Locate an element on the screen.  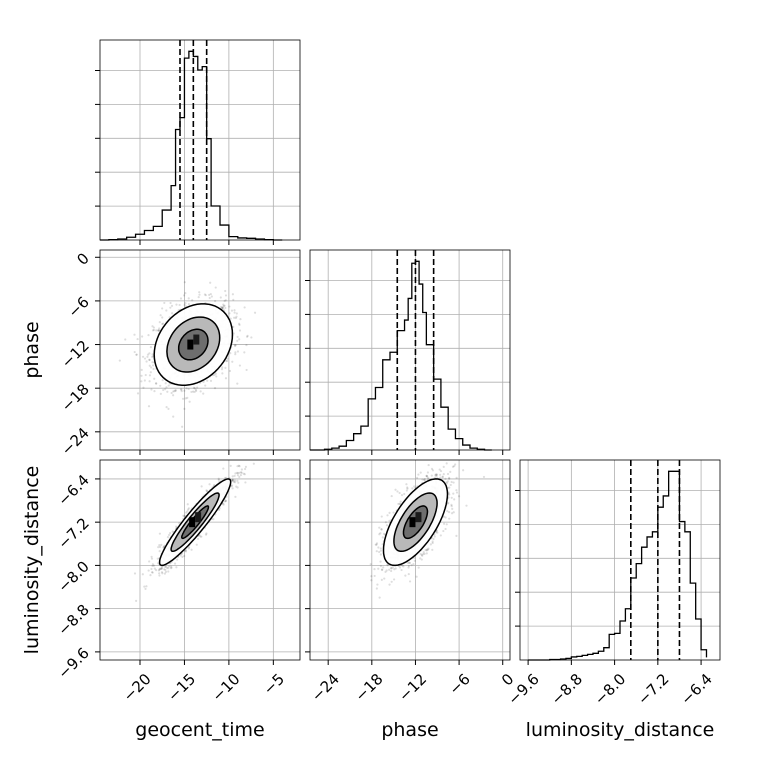
marginal-phase-histogram is located at coordinates (401, 355).